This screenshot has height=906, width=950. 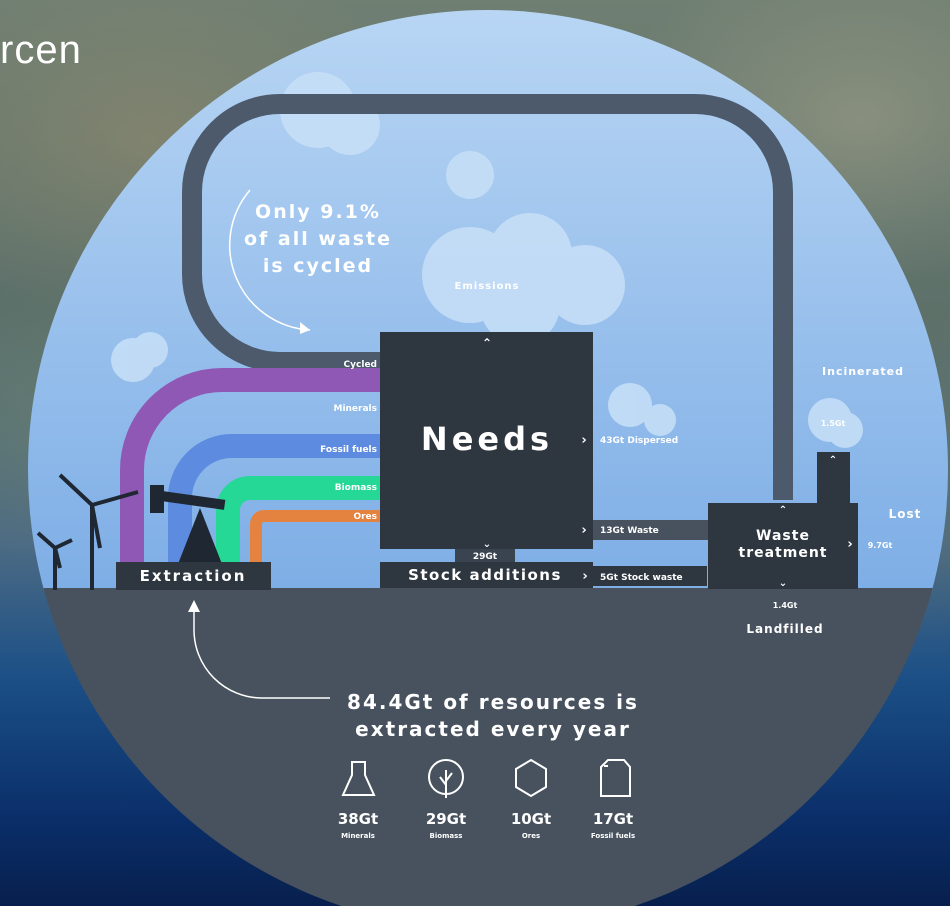 I want to click on extraction-box, so click(x=193, y=576).